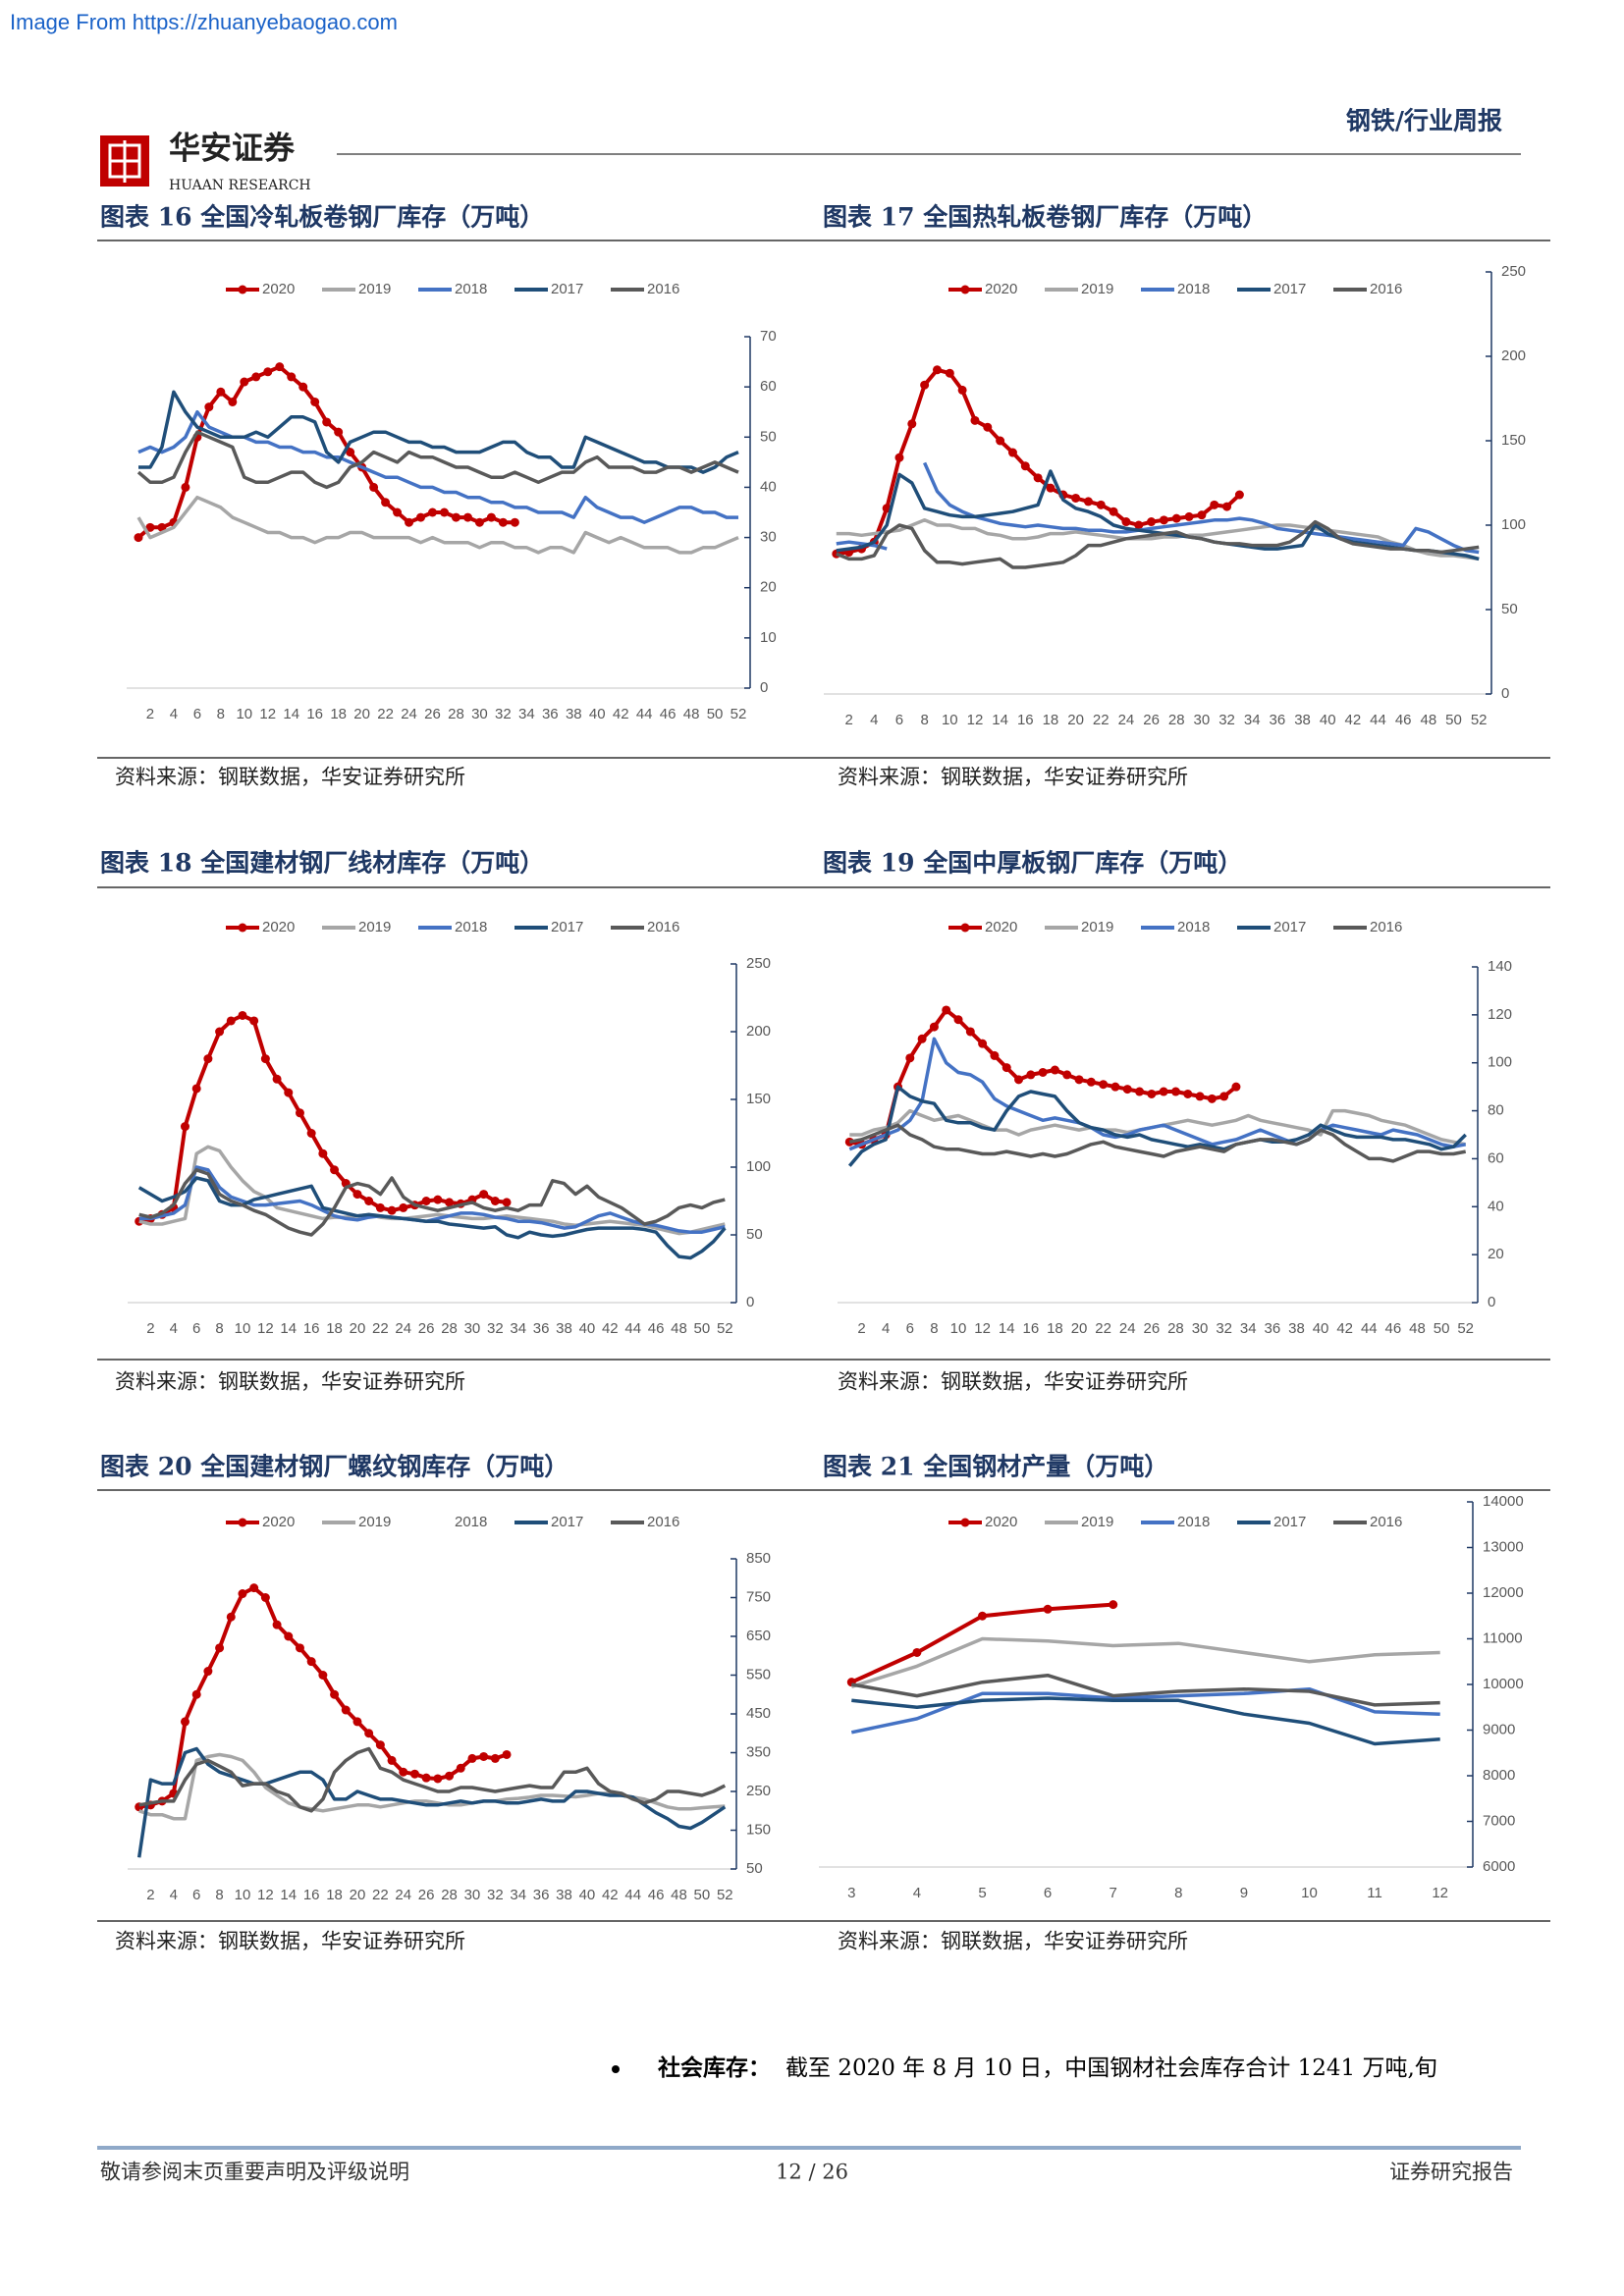  What do you see at coordinates (254, 2172) in the screenshot?
I see `footer-left: 敬请参阅末页重要声明及评级说明` at bounding box center [254, 2172].